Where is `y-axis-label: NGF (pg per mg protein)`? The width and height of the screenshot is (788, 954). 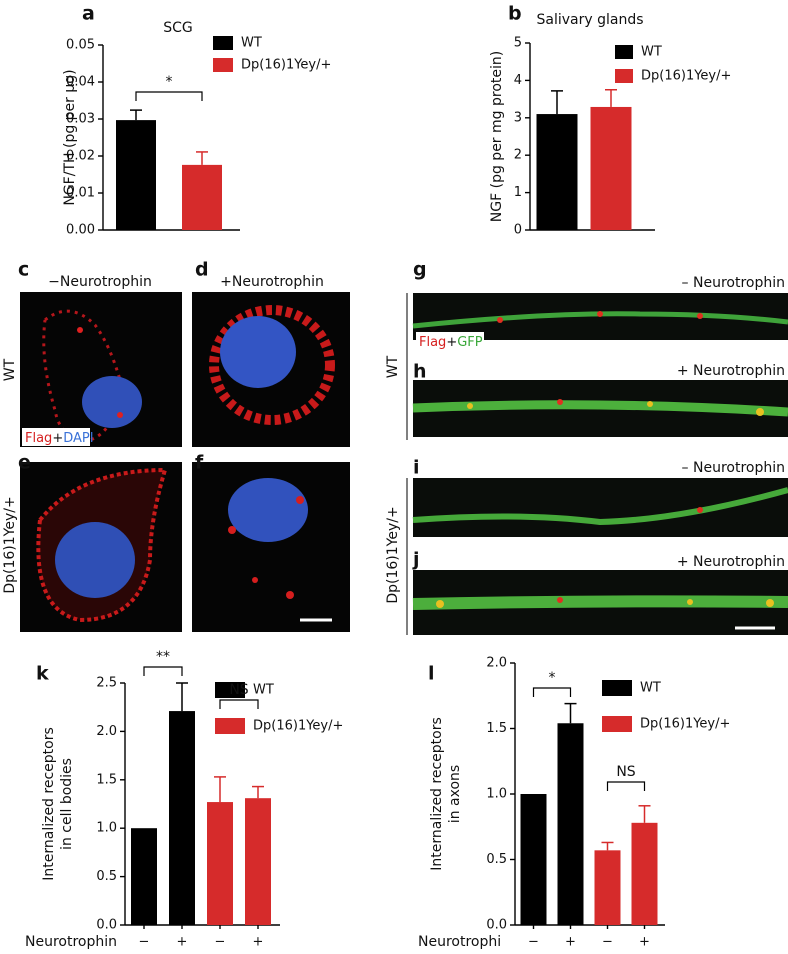
y-axis-label: NGF (pg per mg protein) is located at coordinates (497, 136).